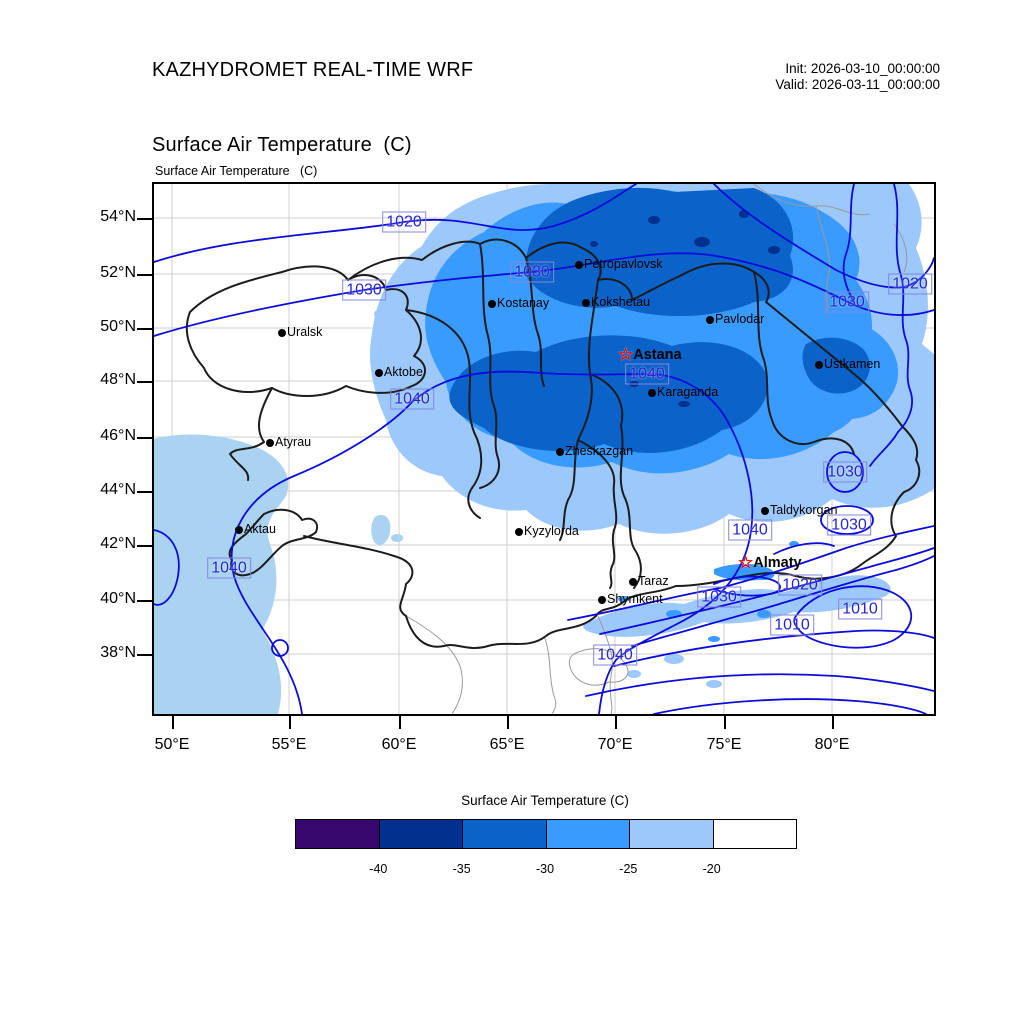 The height and width of the screenshot is (1024, 1024). Describe the element at coordinates (621, 302) in the screenshot. I see `city-label: Kokshetau` at that location.